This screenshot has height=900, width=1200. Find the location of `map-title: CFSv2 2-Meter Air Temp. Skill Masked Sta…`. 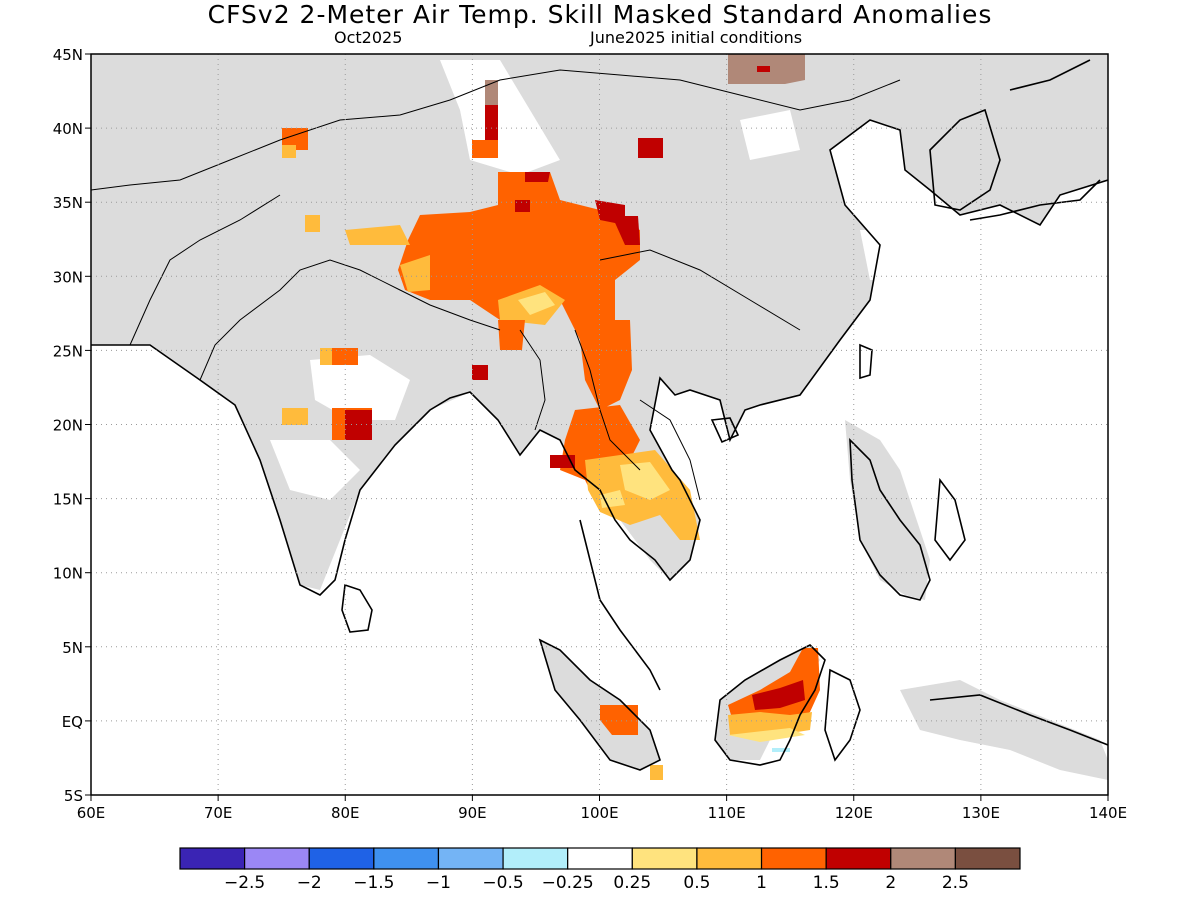

map-title: CFSv2 2-Meter Air Temp. Skill Masked Sta… is located at coordinates (600, 14).